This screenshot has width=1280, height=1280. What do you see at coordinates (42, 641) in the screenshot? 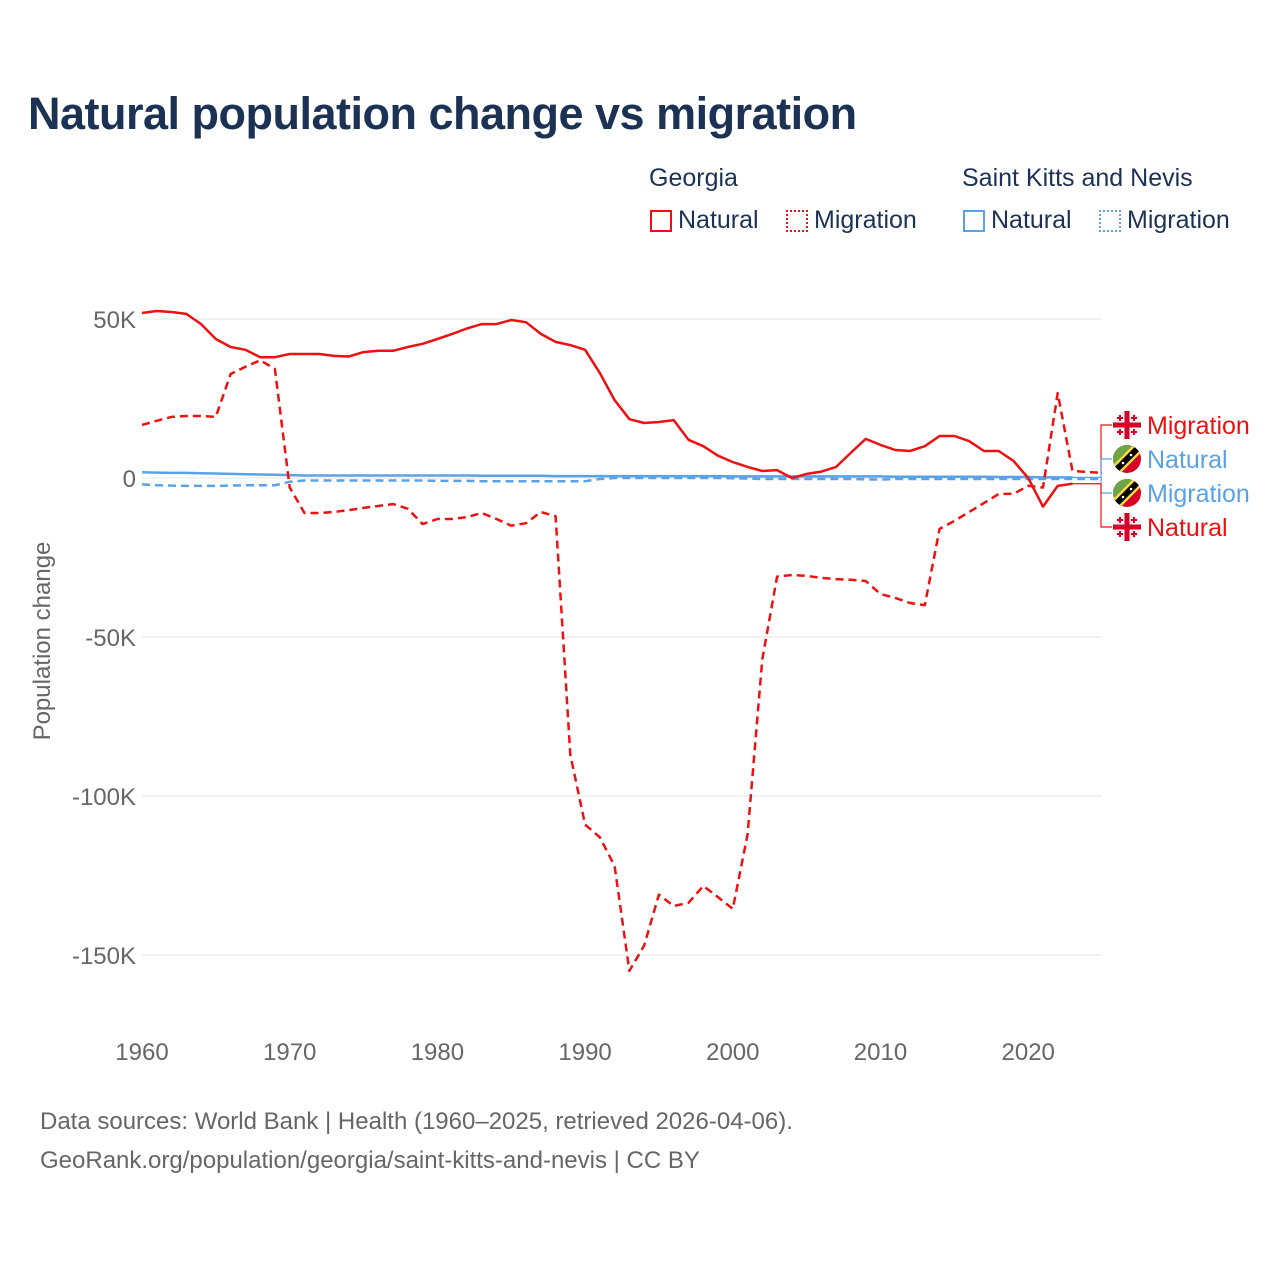
I see `y-axis-label: Population change` at bounding box center [42, 641].